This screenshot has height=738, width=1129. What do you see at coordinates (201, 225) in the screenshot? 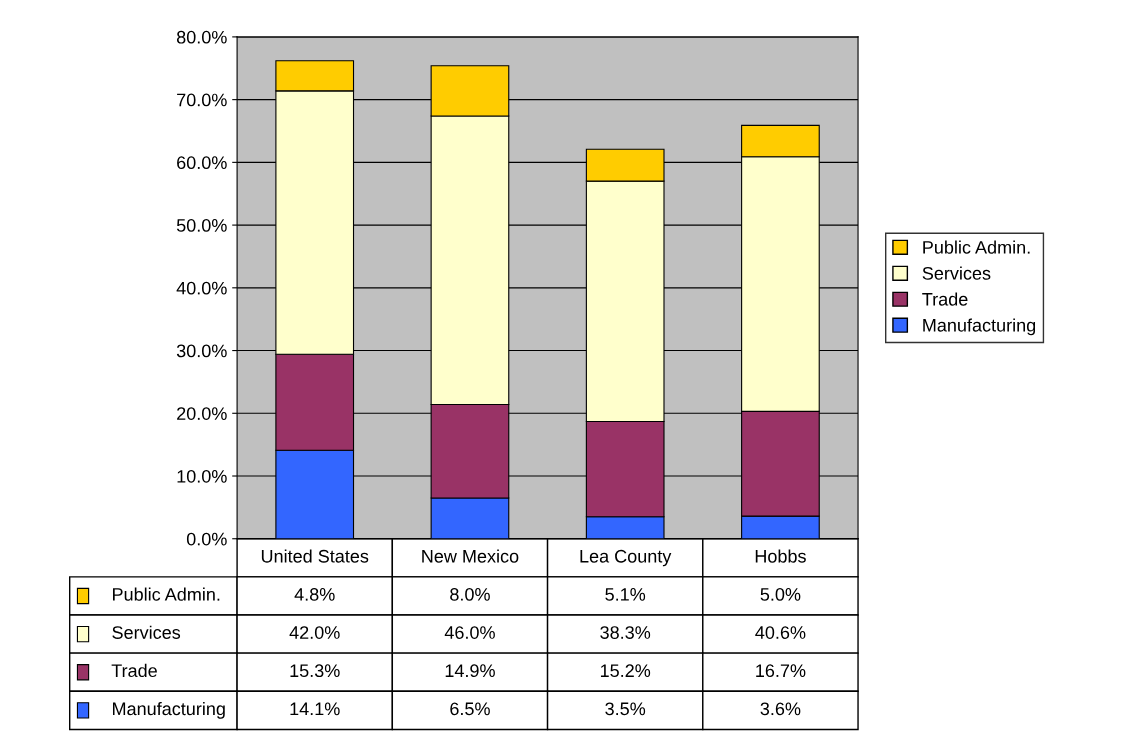
I see `y-tick-label: 50.0%` at bounding box center [201, 225].